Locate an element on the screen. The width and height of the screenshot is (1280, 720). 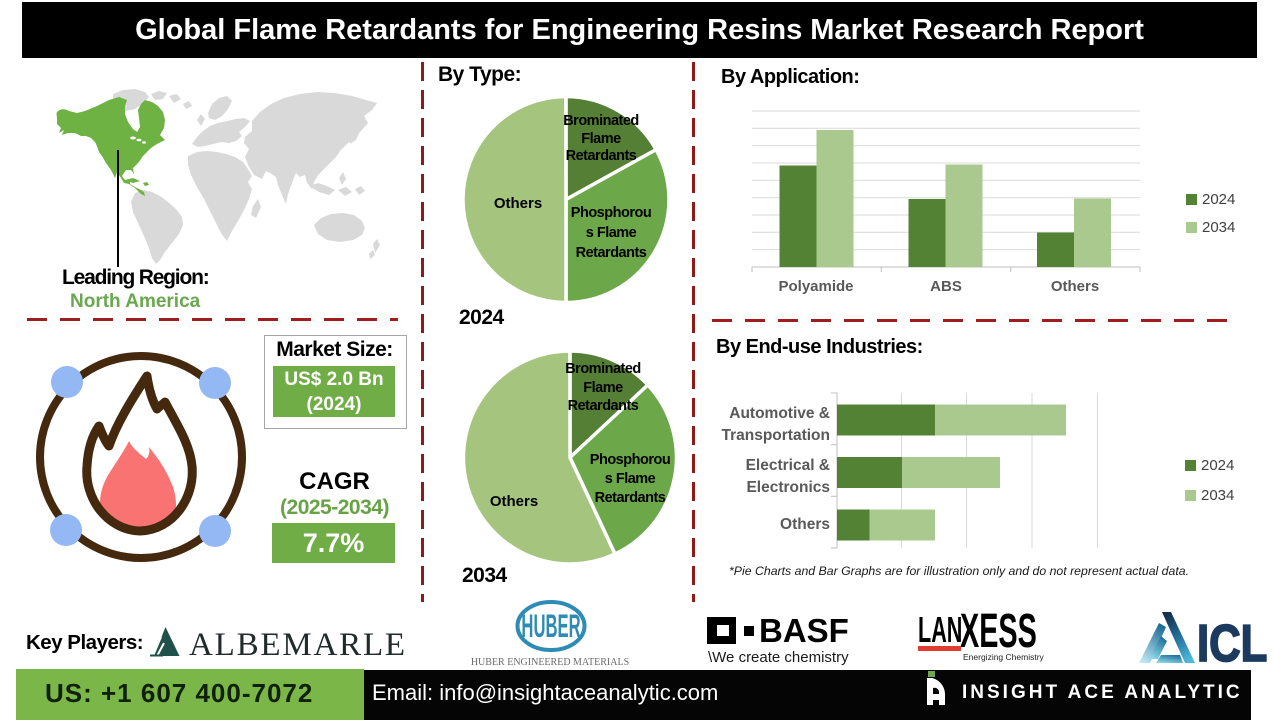
svg-text: HUBER is located at coordinates (550, 626).